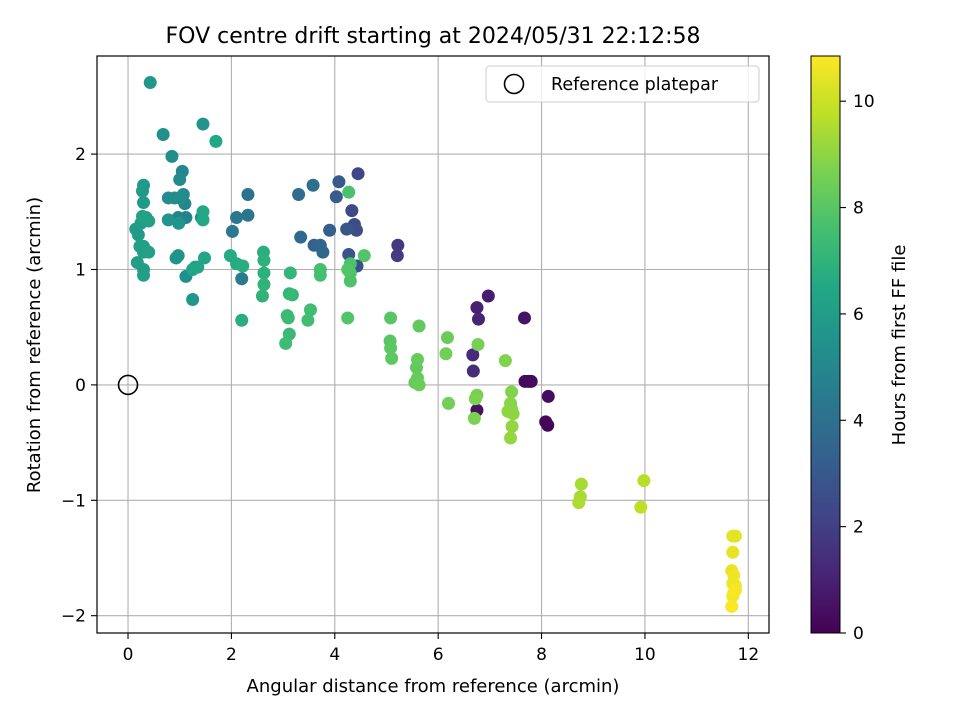  I want to click on x-axis-ticks: 0 2 4 6 8 10 12, so click(441, 649).